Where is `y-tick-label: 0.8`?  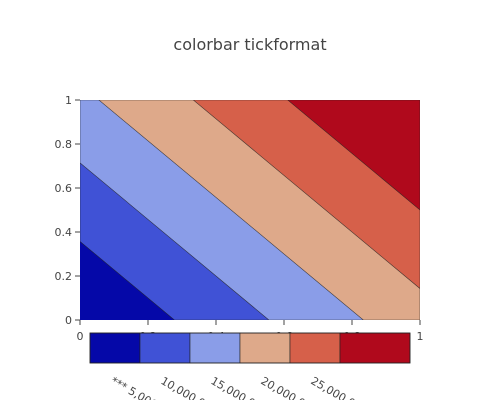
y-tick-label: 0.8 is located at coordinates (64, 144).